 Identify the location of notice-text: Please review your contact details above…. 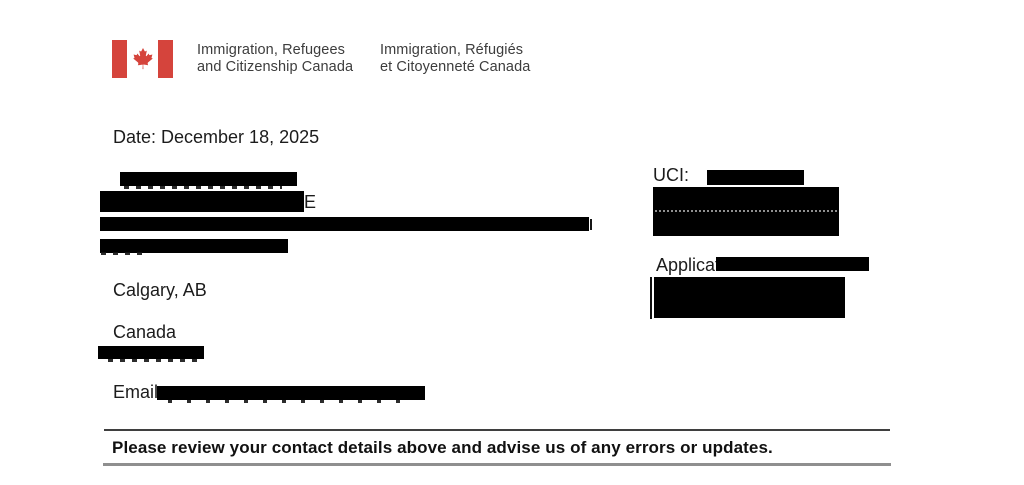
(442, 447).